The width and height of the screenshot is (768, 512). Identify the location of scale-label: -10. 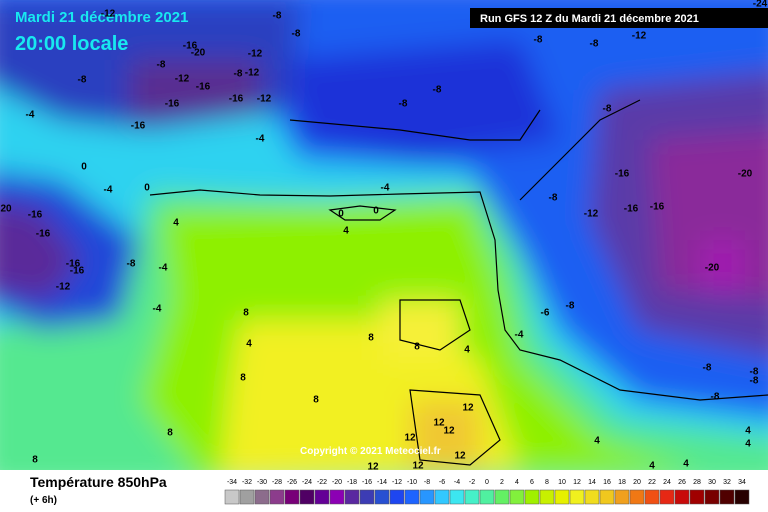
(412, 482).